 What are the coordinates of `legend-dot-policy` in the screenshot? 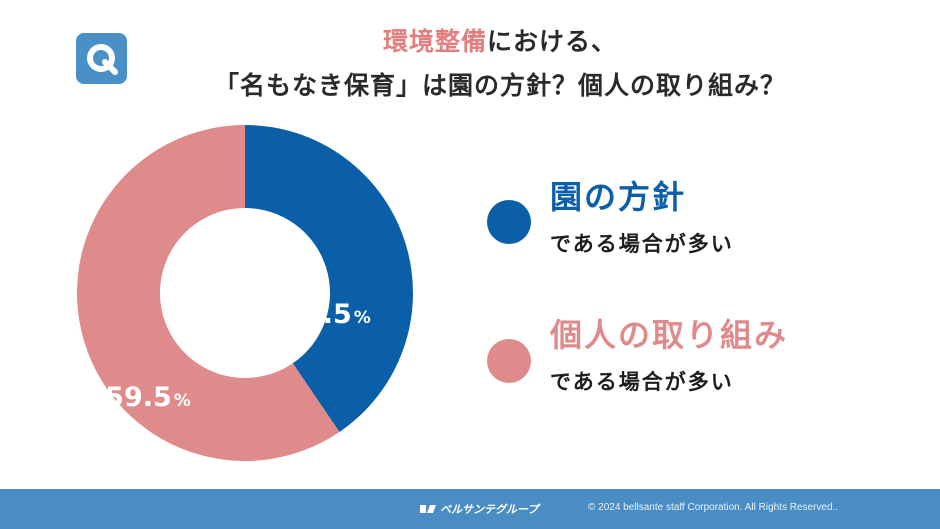 It's located at (509, 222).